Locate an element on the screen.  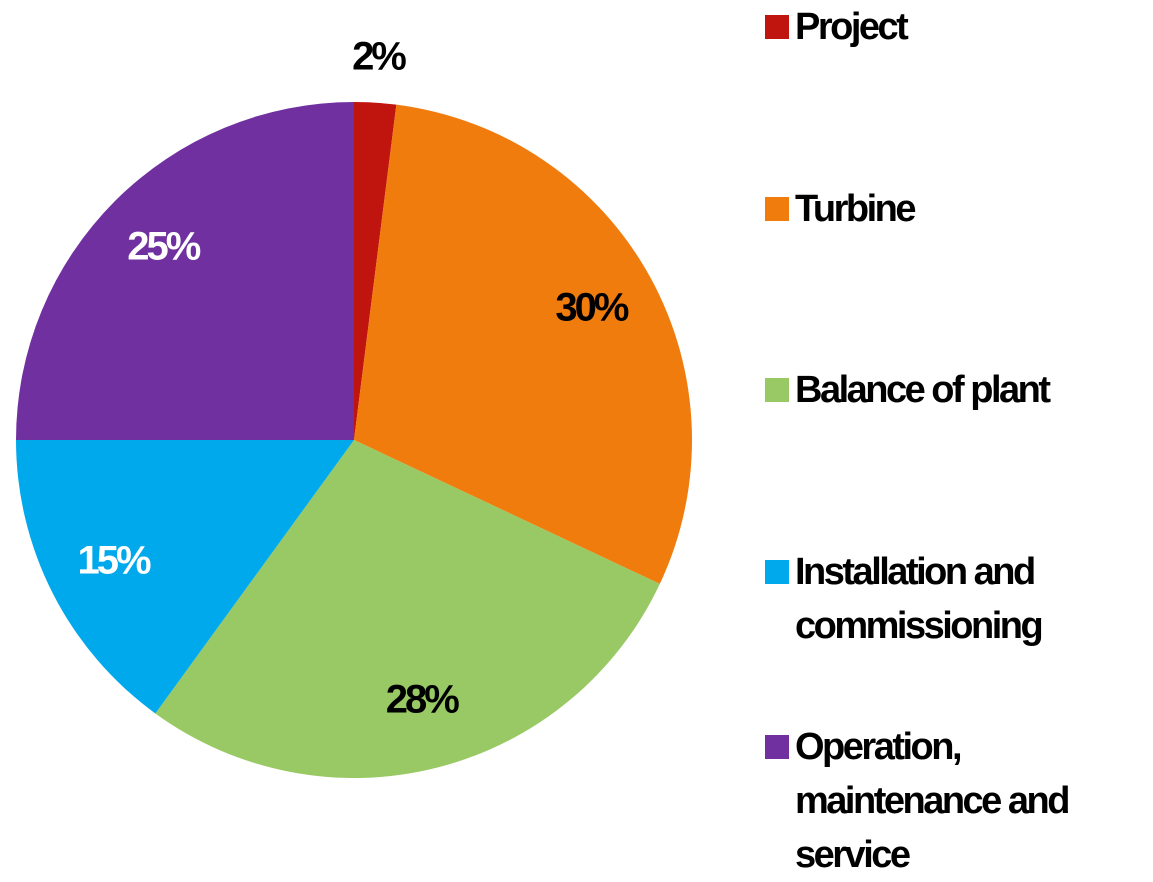
legend-item: Balance of plant is located at coordinates (955, 390).